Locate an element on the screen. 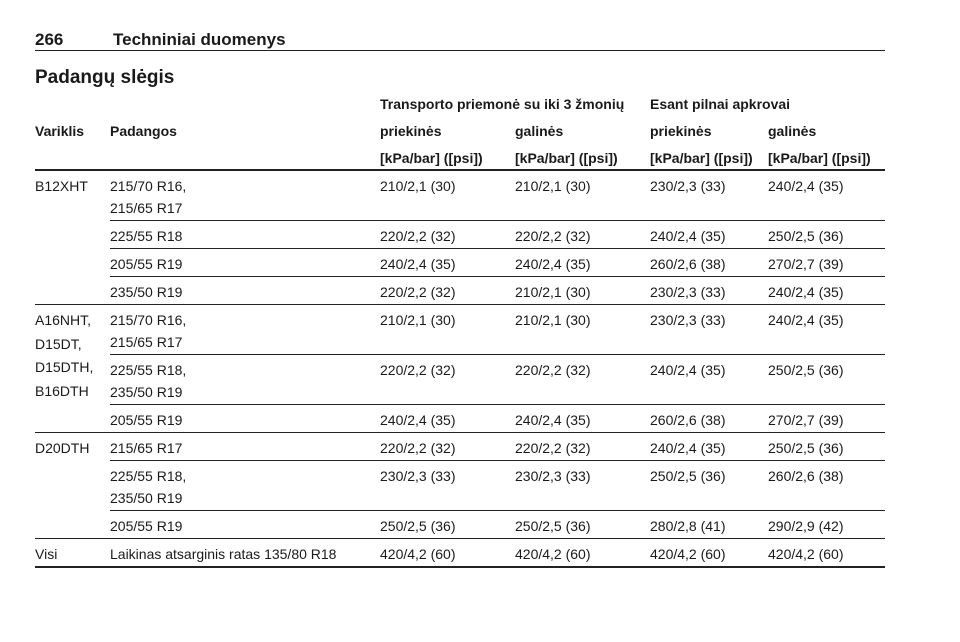 This screenshot has width=960, height=642. pressure: 280/2,8 (41) is located at coordinates (688, 526).